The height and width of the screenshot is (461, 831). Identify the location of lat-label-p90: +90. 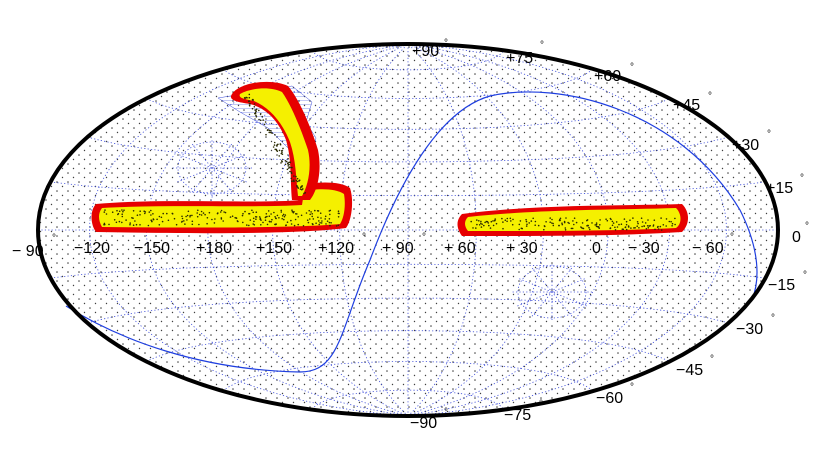
(425, 51).